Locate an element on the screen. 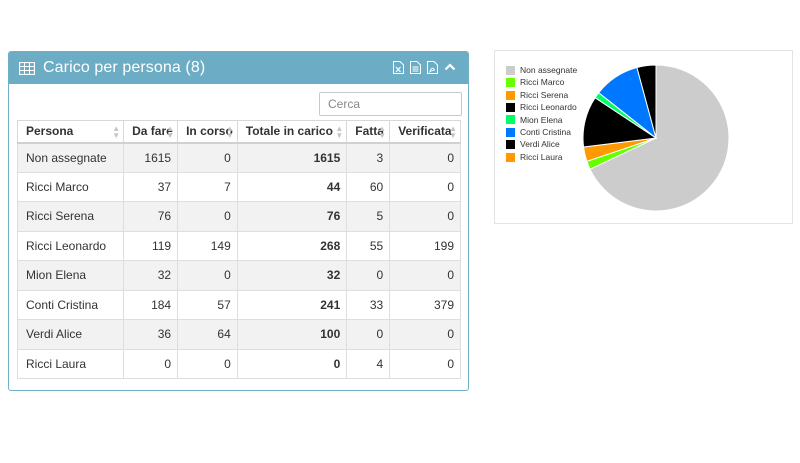 The width and height of the screenshot is (800, 463). table-row: Conti Cristina 184 57 241 33 379 is located at coordinates (238, 304).